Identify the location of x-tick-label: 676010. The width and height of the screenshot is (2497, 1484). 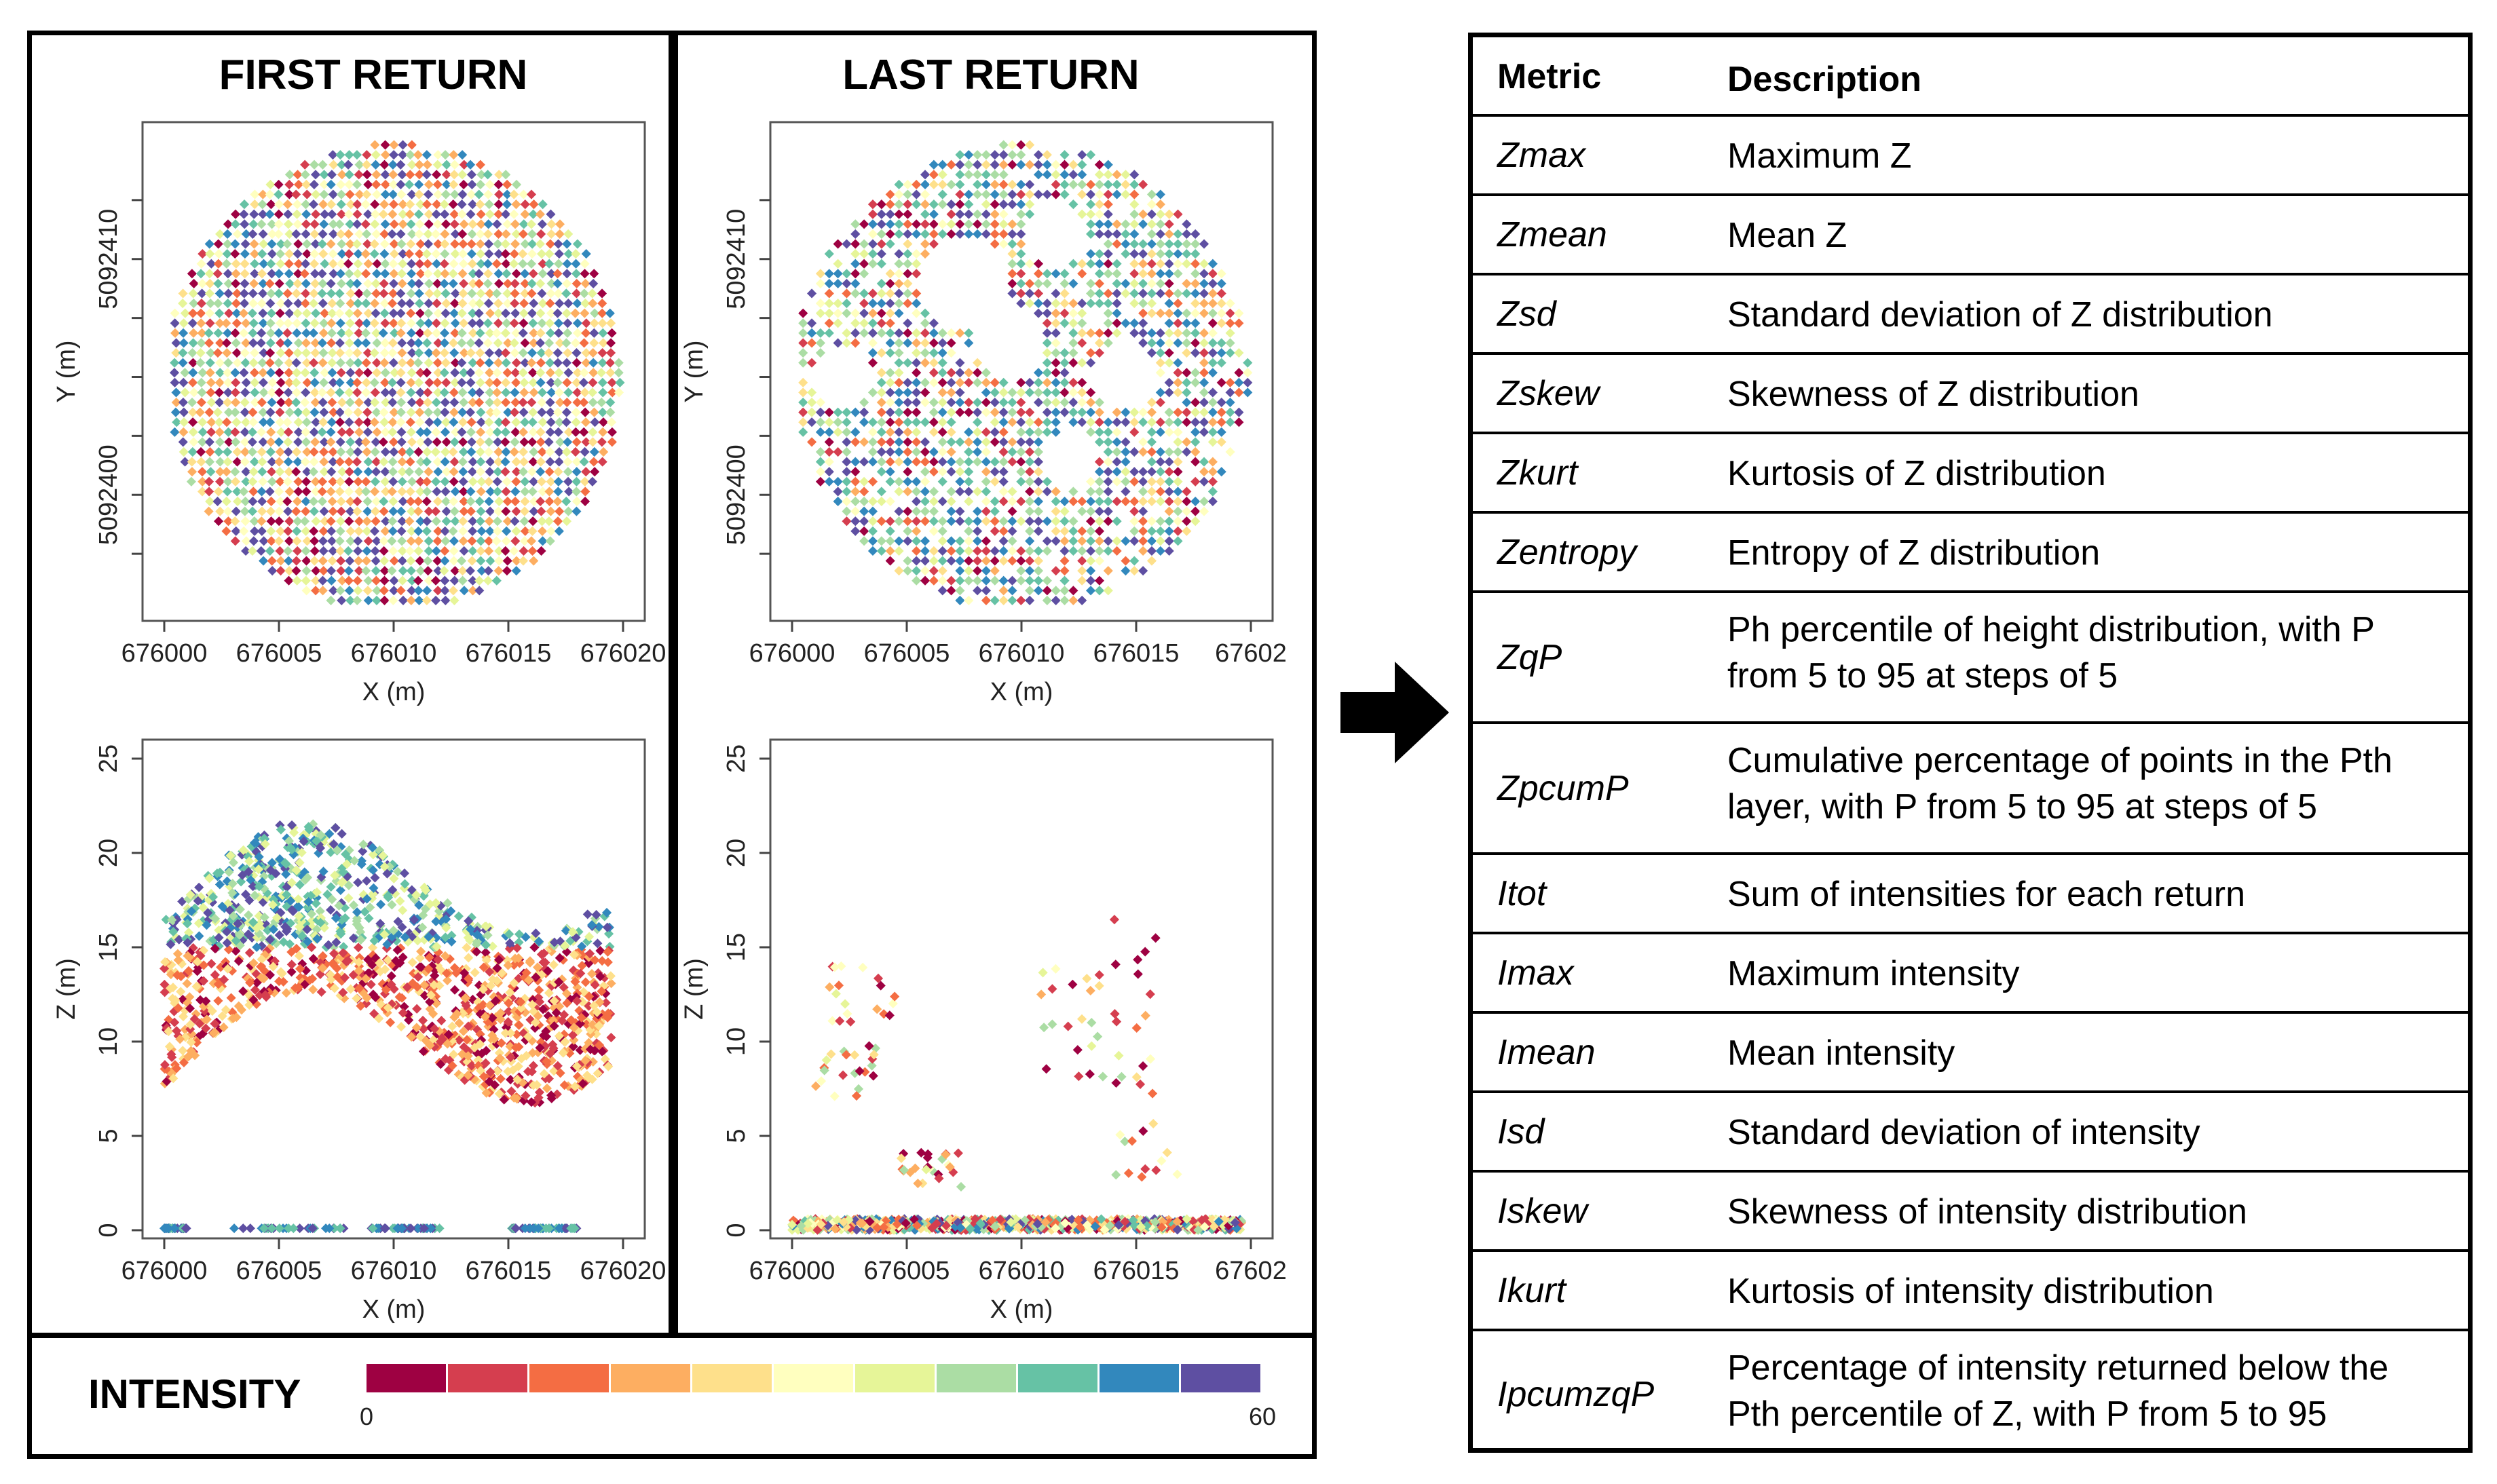
(394, 1271).